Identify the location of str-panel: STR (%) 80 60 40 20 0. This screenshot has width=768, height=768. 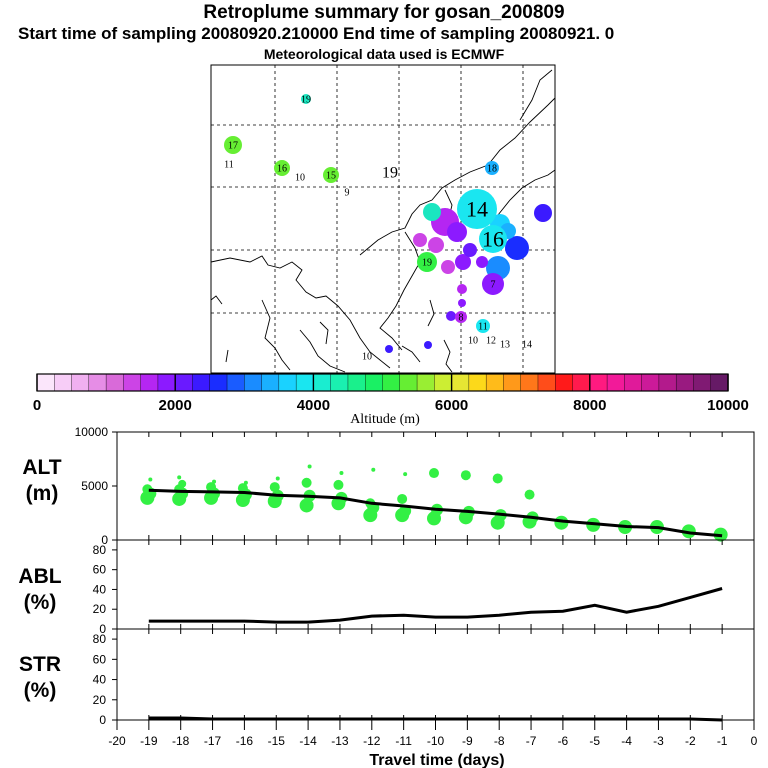
(387, 677).